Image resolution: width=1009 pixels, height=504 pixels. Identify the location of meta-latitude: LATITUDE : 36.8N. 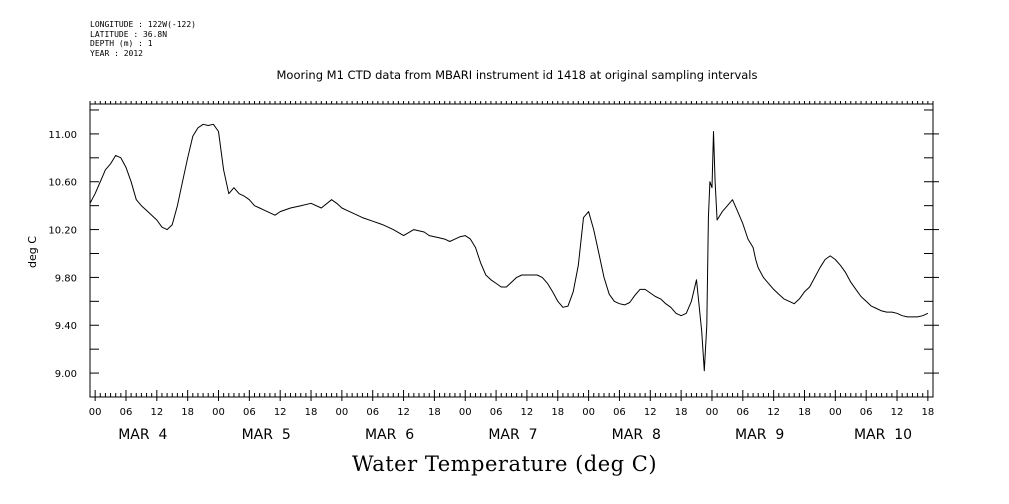
(129, 34).